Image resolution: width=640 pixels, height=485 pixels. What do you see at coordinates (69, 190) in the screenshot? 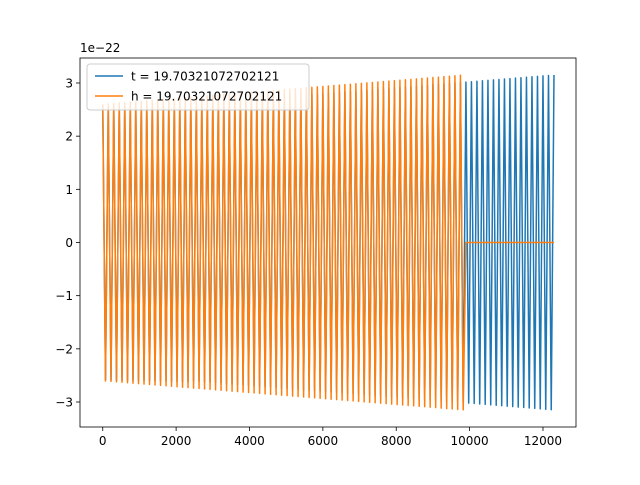
I see `y-tick-label: 1` at bounding box center [69, 190].